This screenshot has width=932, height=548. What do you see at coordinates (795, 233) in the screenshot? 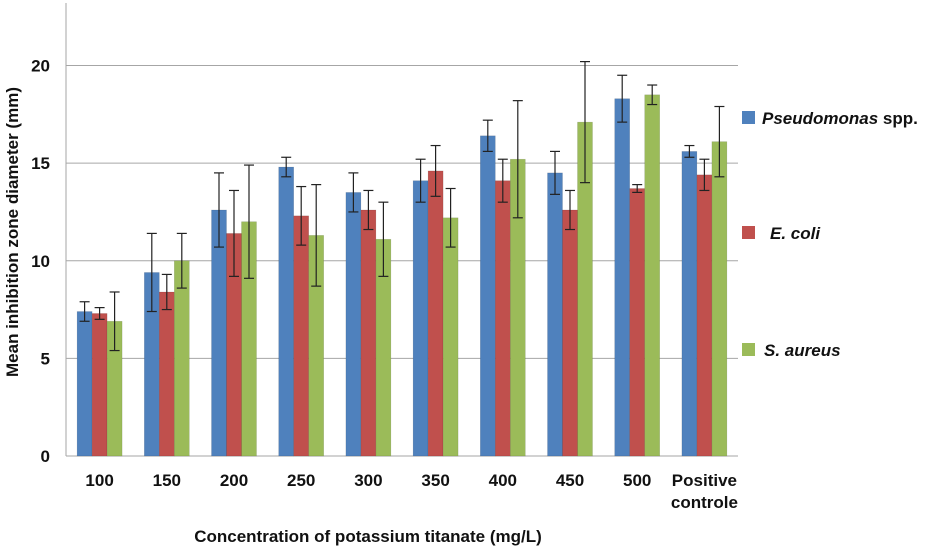
I see `legend-label: E. coli` at bounding box center [795, 233].